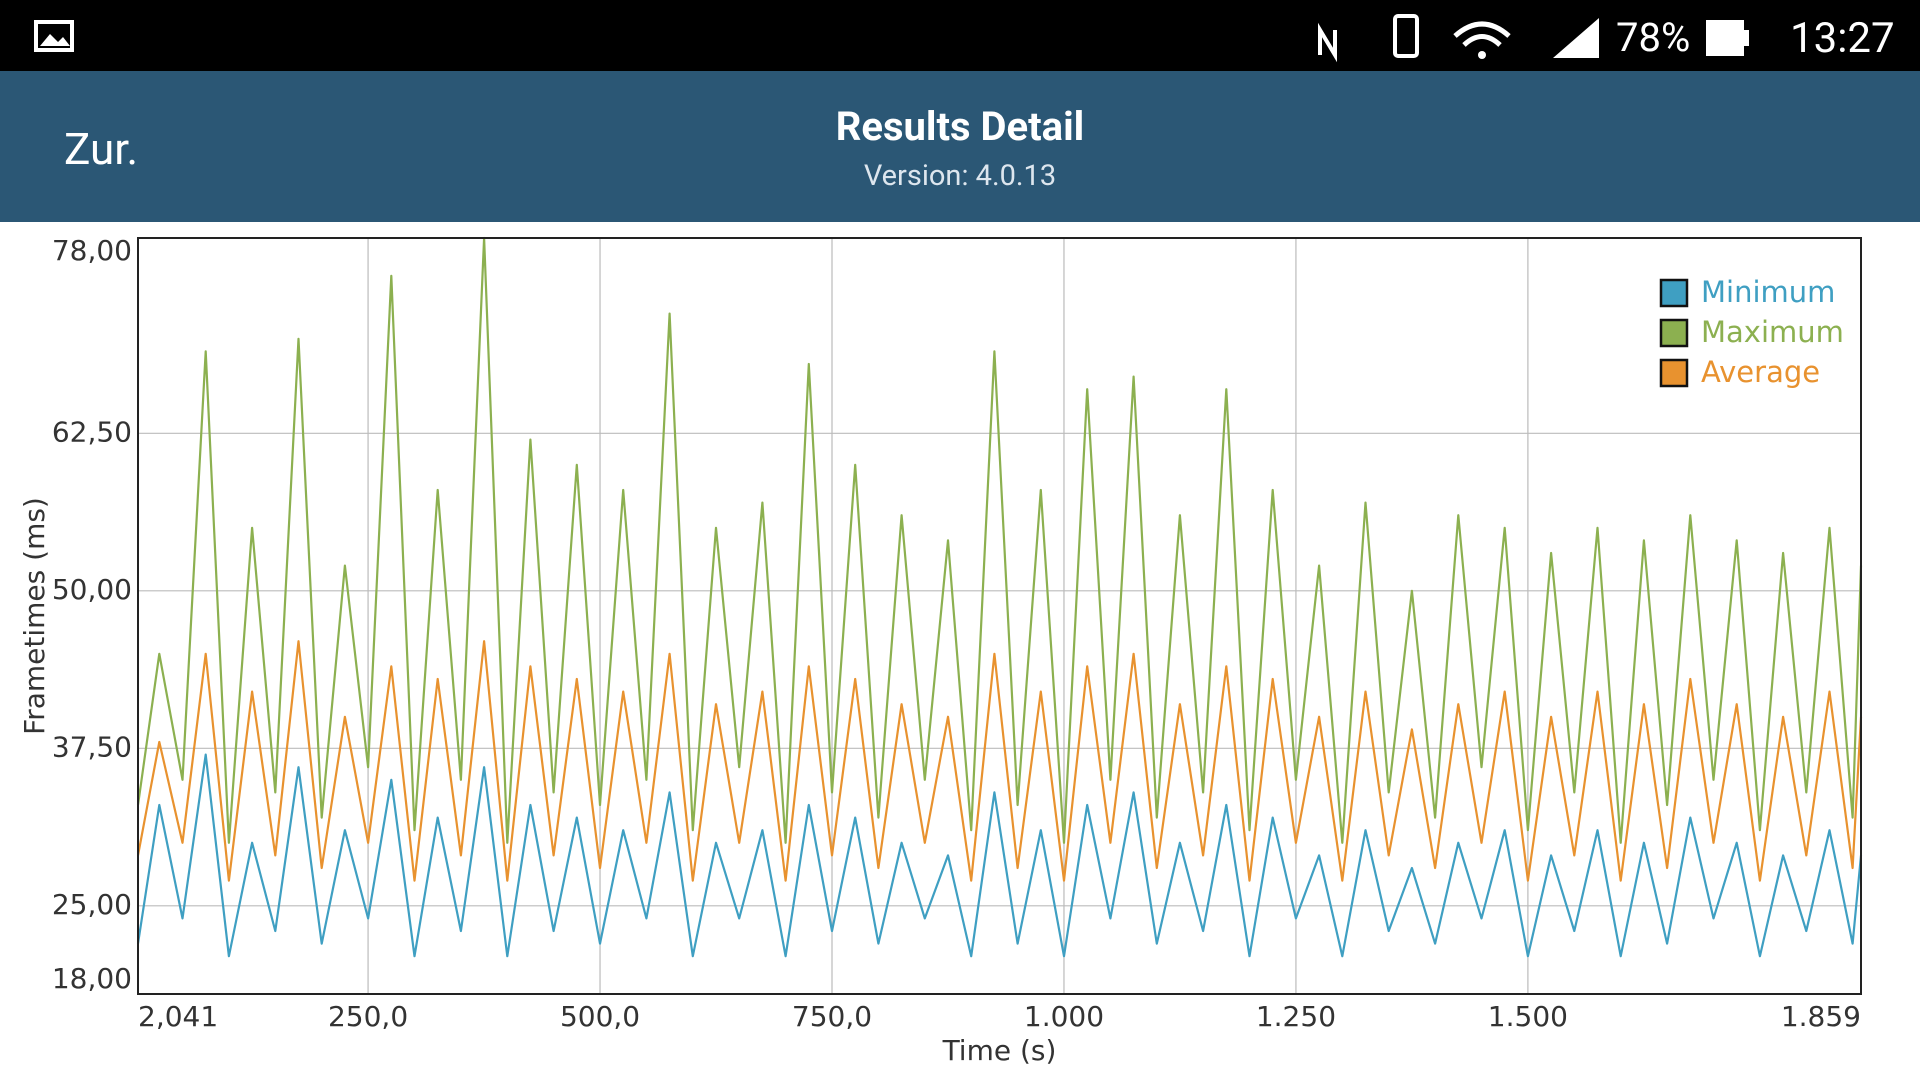 The width and height of the screenshot is (1920, 1080). I want to click on gallery-icon-mountain, so click(55, 40).